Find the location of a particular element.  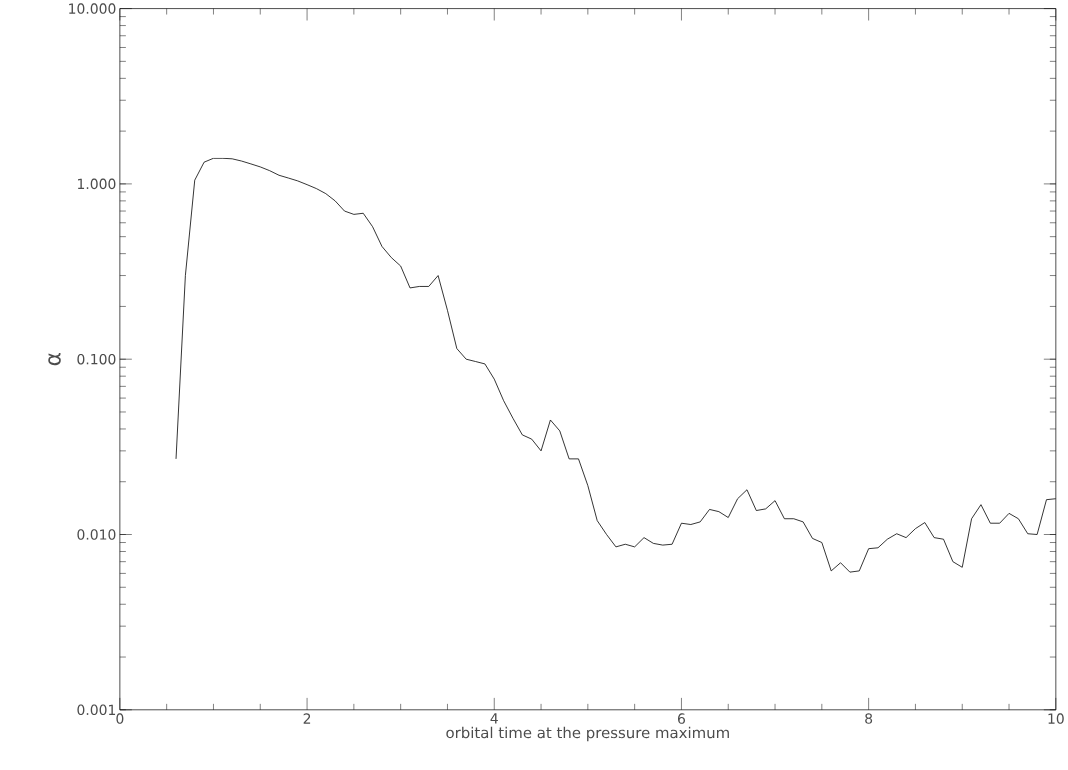

x-tick-label: 6 is located at coordinates (681, 718).